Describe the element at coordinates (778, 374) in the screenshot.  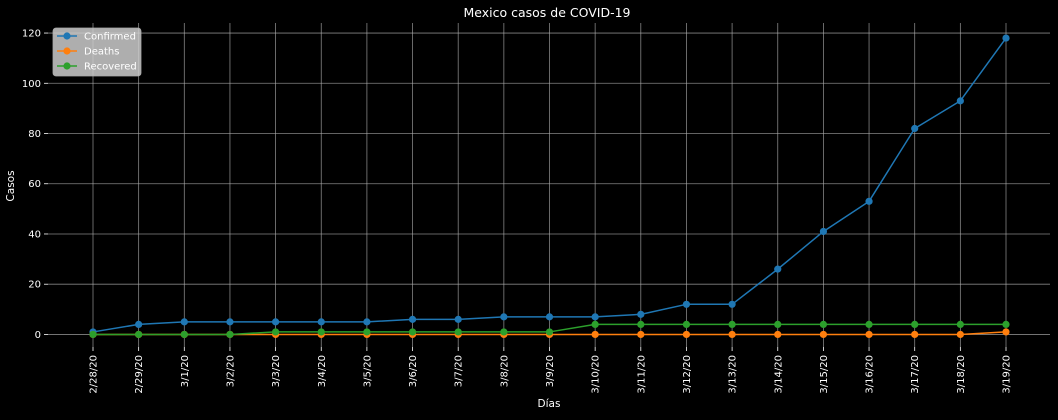
I see `x-tick-label: 3/14/20` at that location.